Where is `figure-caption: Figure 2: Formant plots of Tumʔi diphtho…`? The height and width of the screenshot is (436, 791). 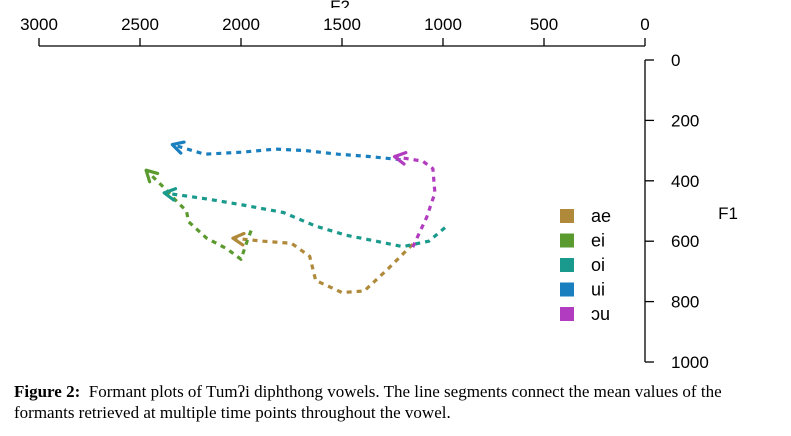 figure-caption: Figure 2: Formant plots of Tumʔi diphtho… is located at coordinates (397, 402).